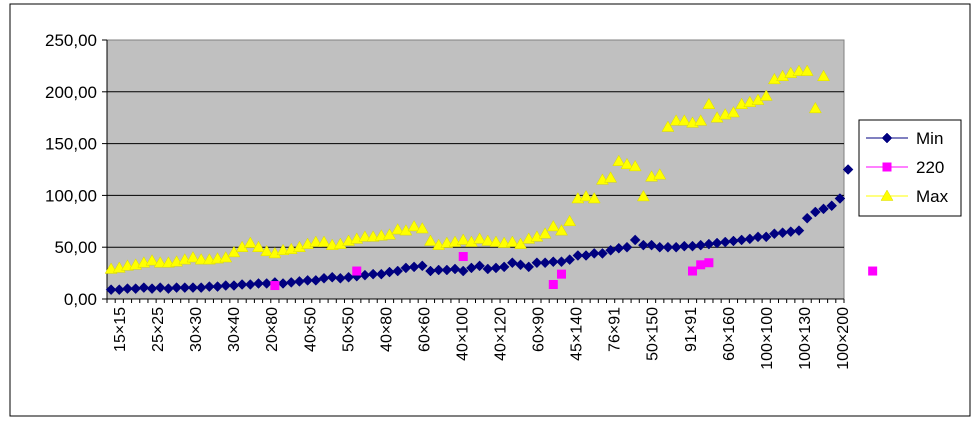 Image resolution: width=977 pixels, height=431 pixels. I want to click on x-tick-label: 100×100, so click(767, 338).